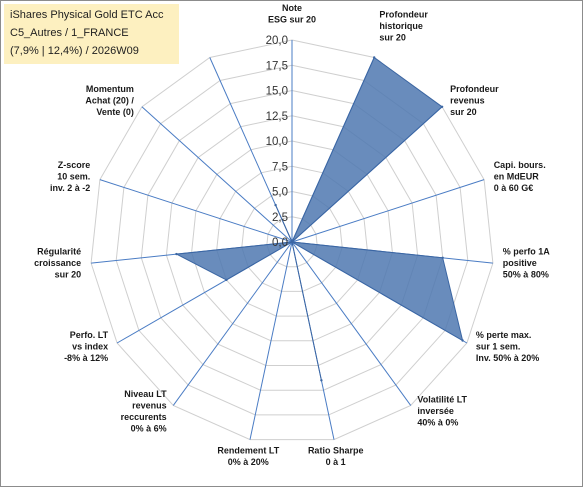 This screenshot has width=583, height=487. Describe the element at coordinates (280, 193) in the screenshot. I see `tick-label-2: 5,0` at that location.